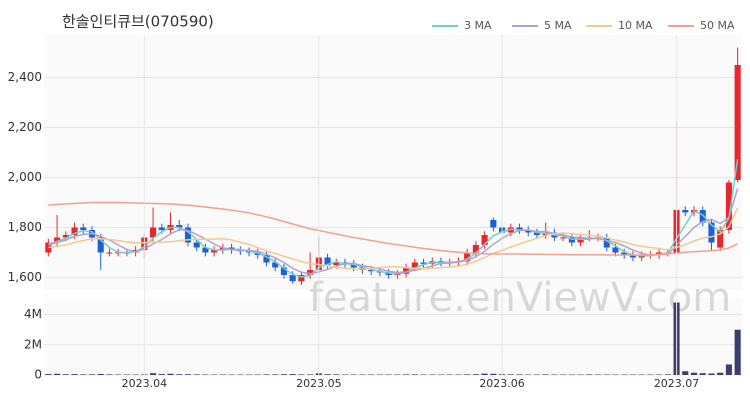 This screenshot has width=750, height=400. I want to click on y-tick-label: 1,600, so click(25, 277).